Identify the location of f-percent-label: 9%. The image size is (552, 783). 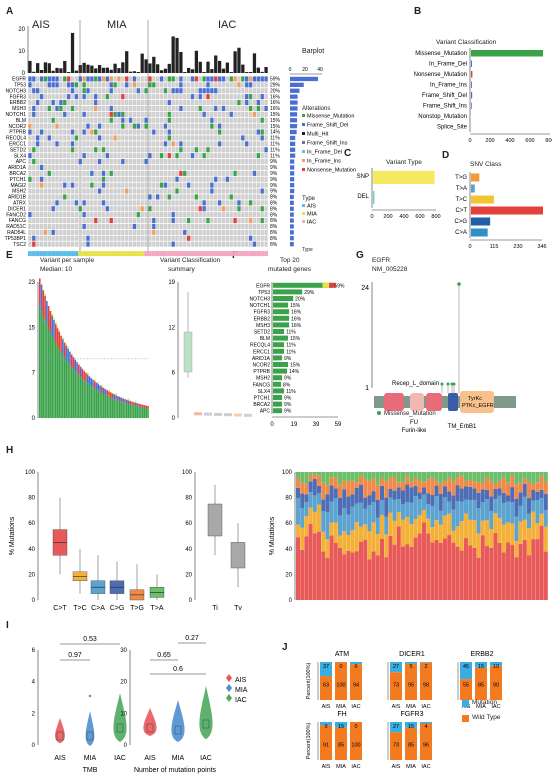
(288, 359).